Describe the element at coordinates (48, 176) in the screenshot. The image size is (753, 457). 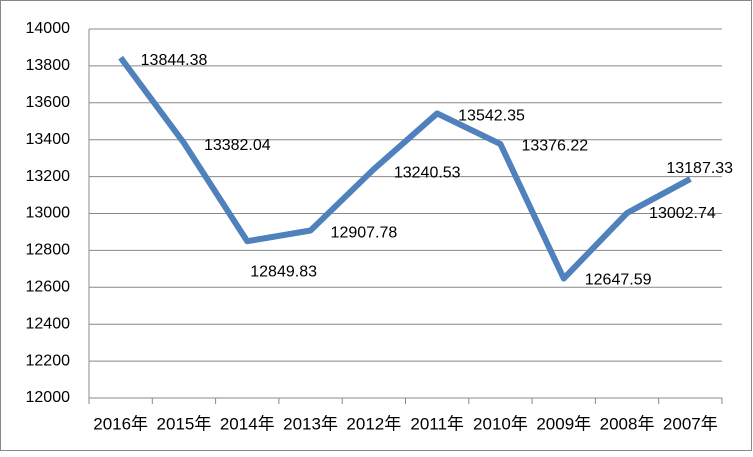
I see `y-tick-label: 13200` at that location.